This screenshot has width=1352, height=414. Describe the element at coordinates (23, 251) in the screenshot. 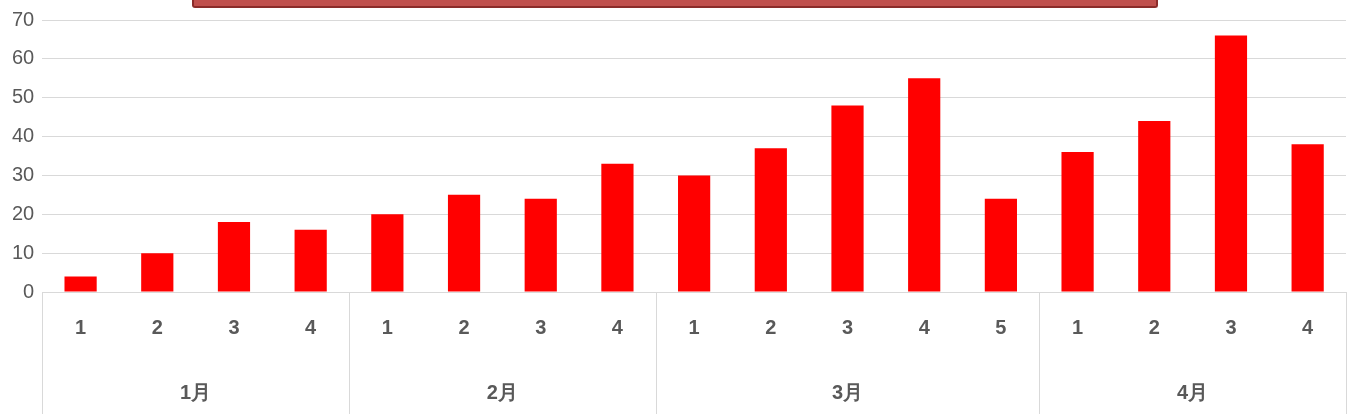

I see `y-tick-label: 10` at that location.